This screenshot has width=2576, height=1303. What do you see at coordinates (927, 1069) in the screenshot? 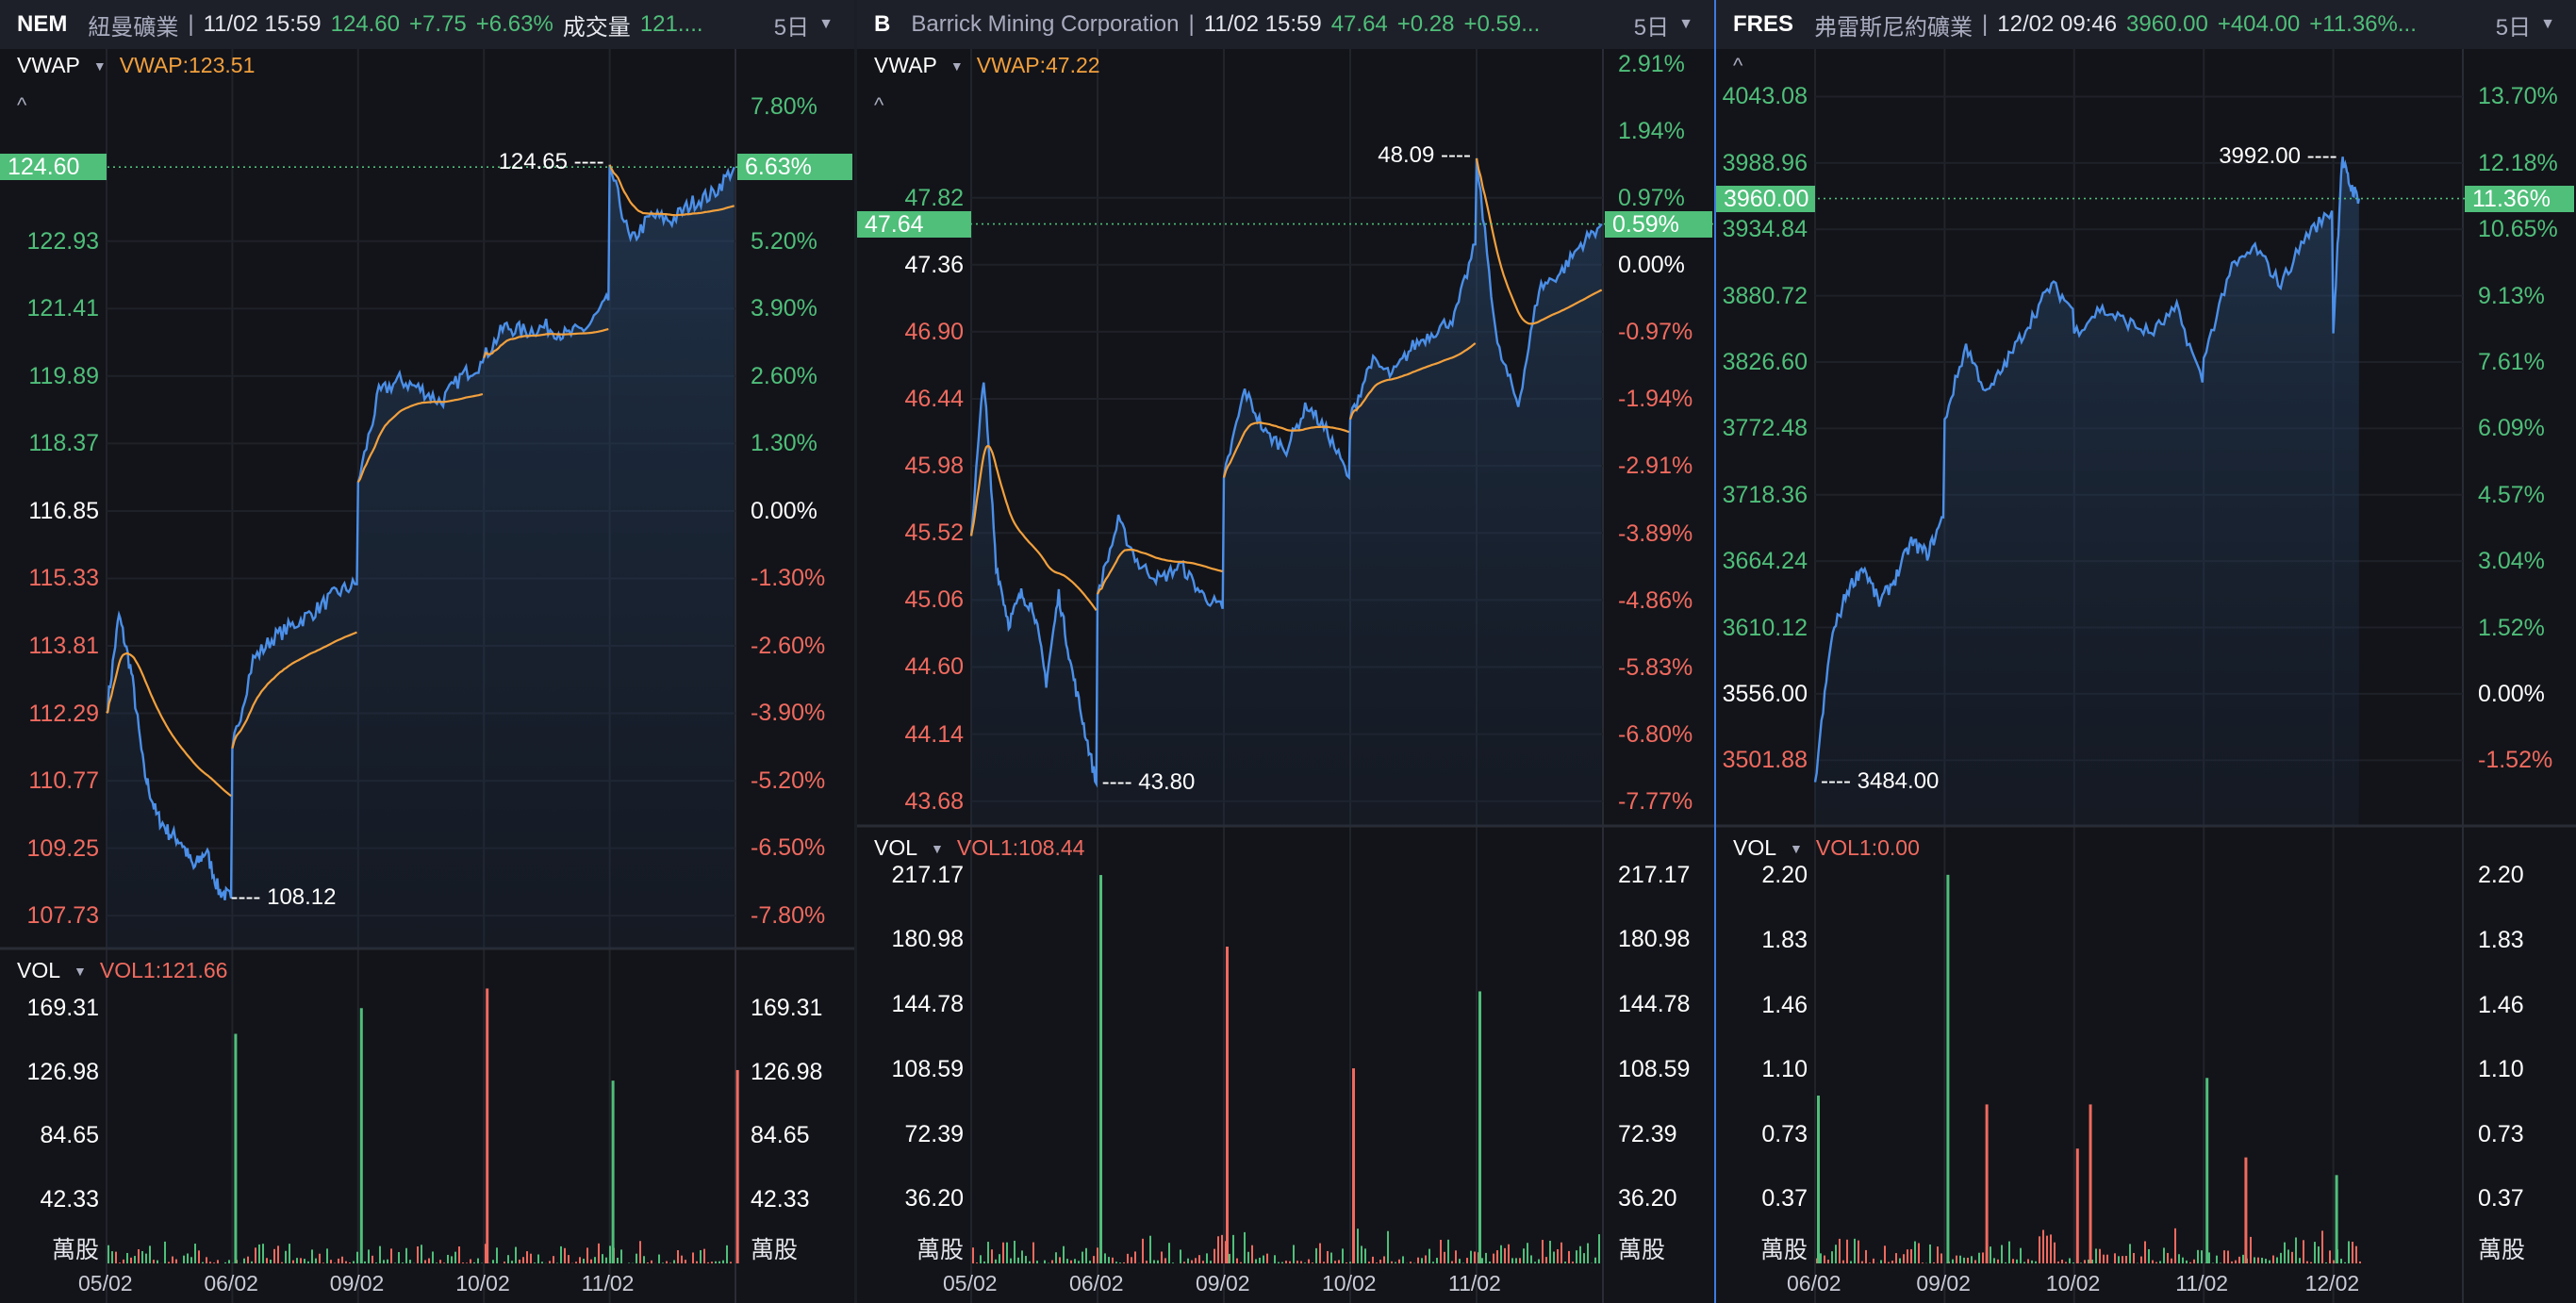
I see `volume-axis-label: 108.59` at bounding box center [927, 1069].